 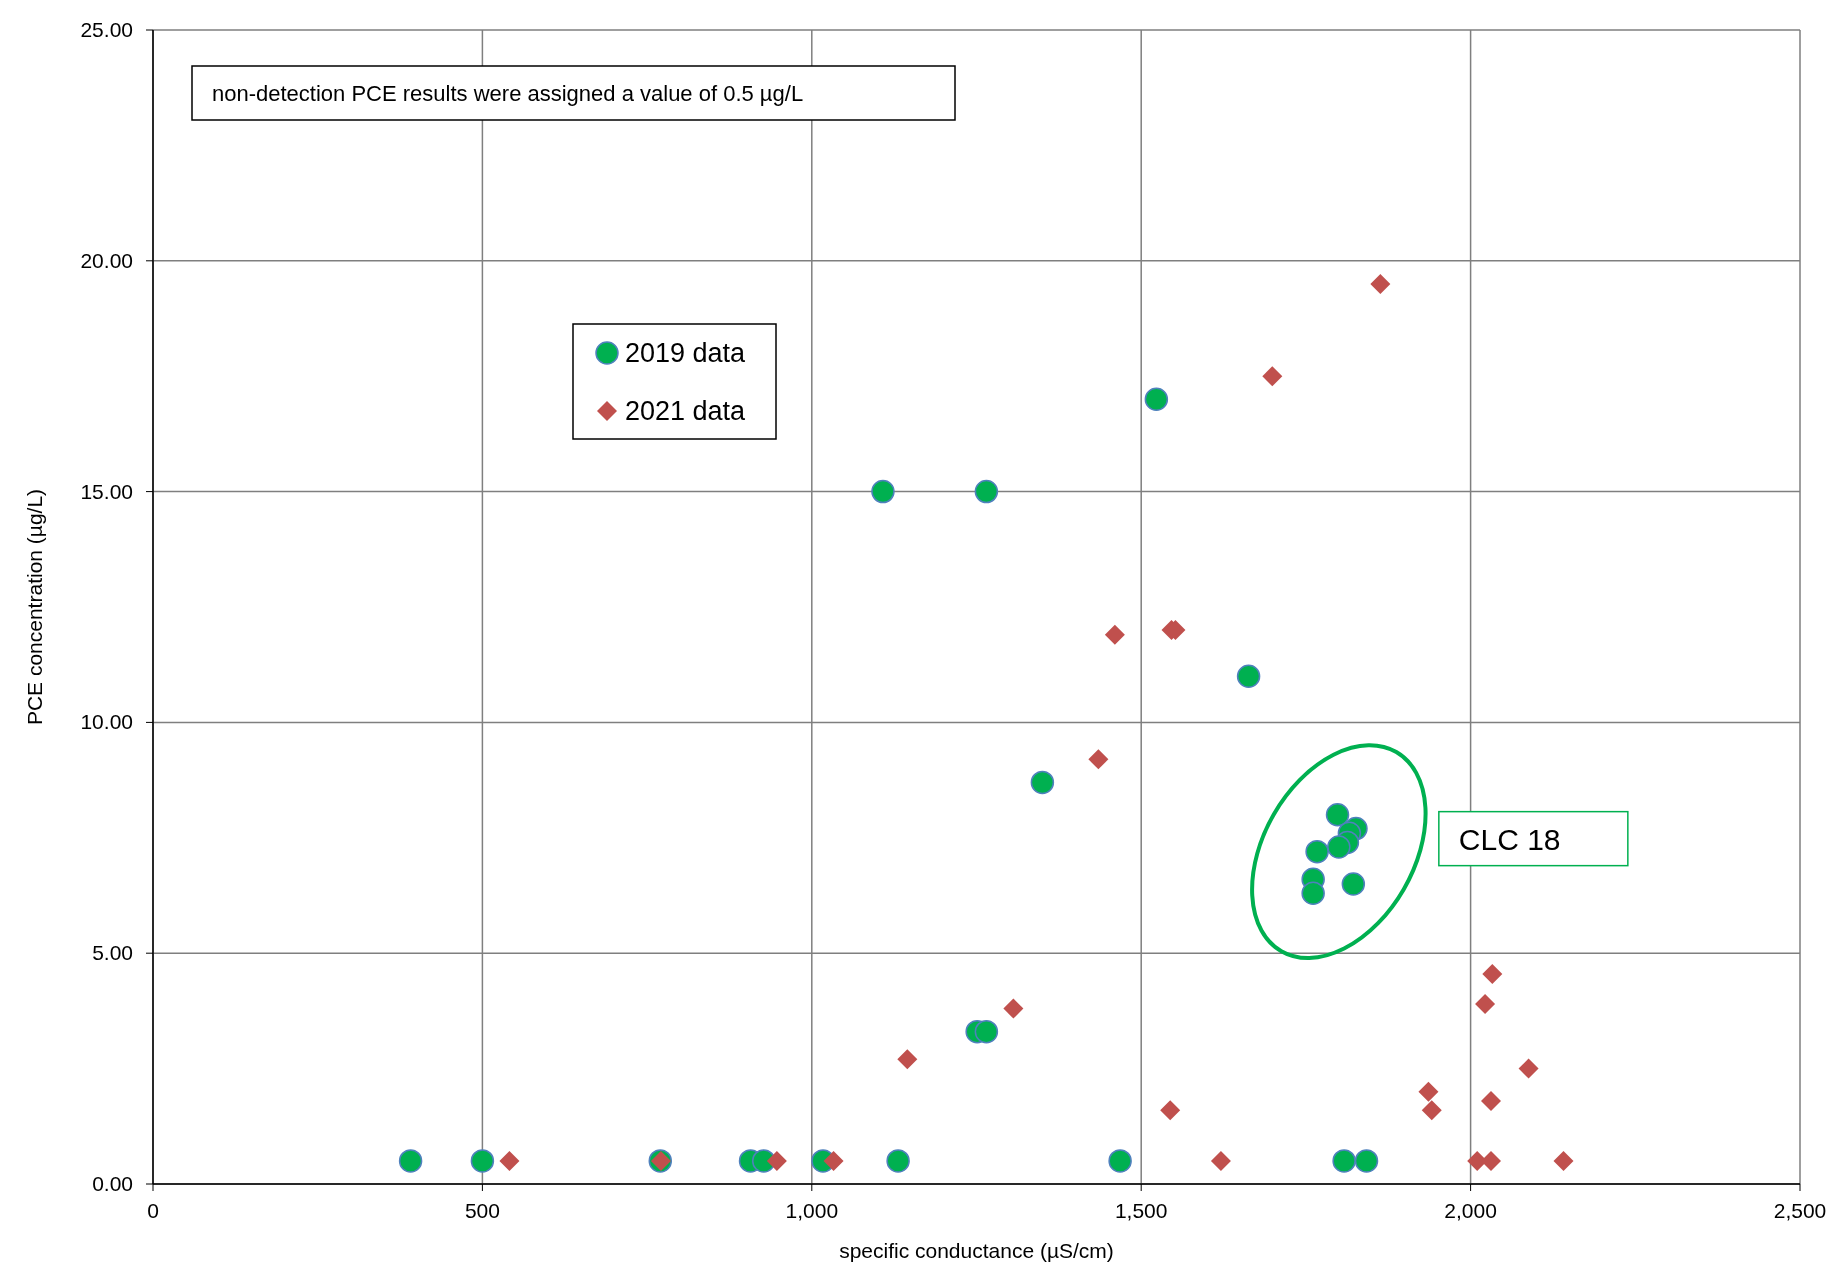 I want to click on y-tick-label: 0.00, so click(x=112, y=1183).